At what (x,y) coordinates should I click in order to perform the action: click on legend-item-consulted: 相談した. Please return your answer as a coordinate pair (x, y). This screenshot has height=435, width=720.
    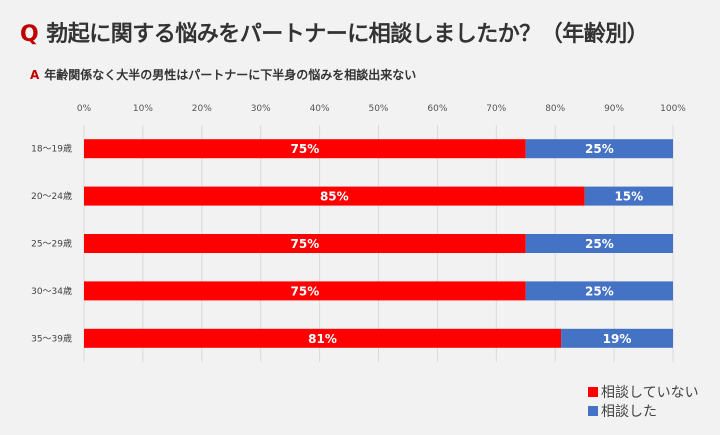
    Looking at the image, I should click on (643, 412).